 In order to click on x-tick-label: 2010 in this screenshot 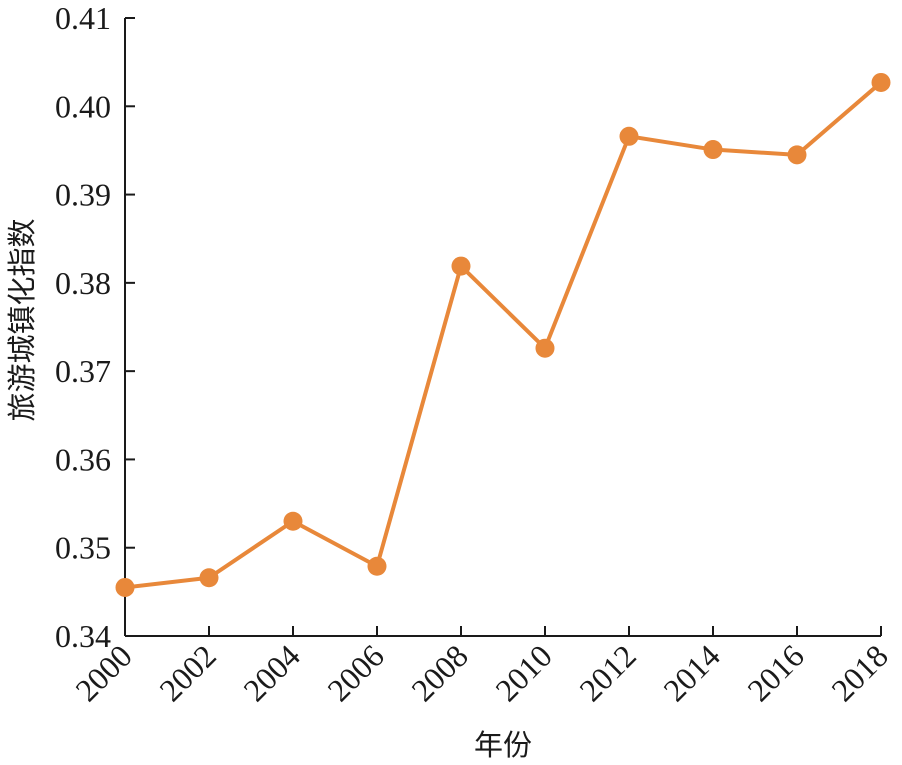, I will do `click(523, 672)`.